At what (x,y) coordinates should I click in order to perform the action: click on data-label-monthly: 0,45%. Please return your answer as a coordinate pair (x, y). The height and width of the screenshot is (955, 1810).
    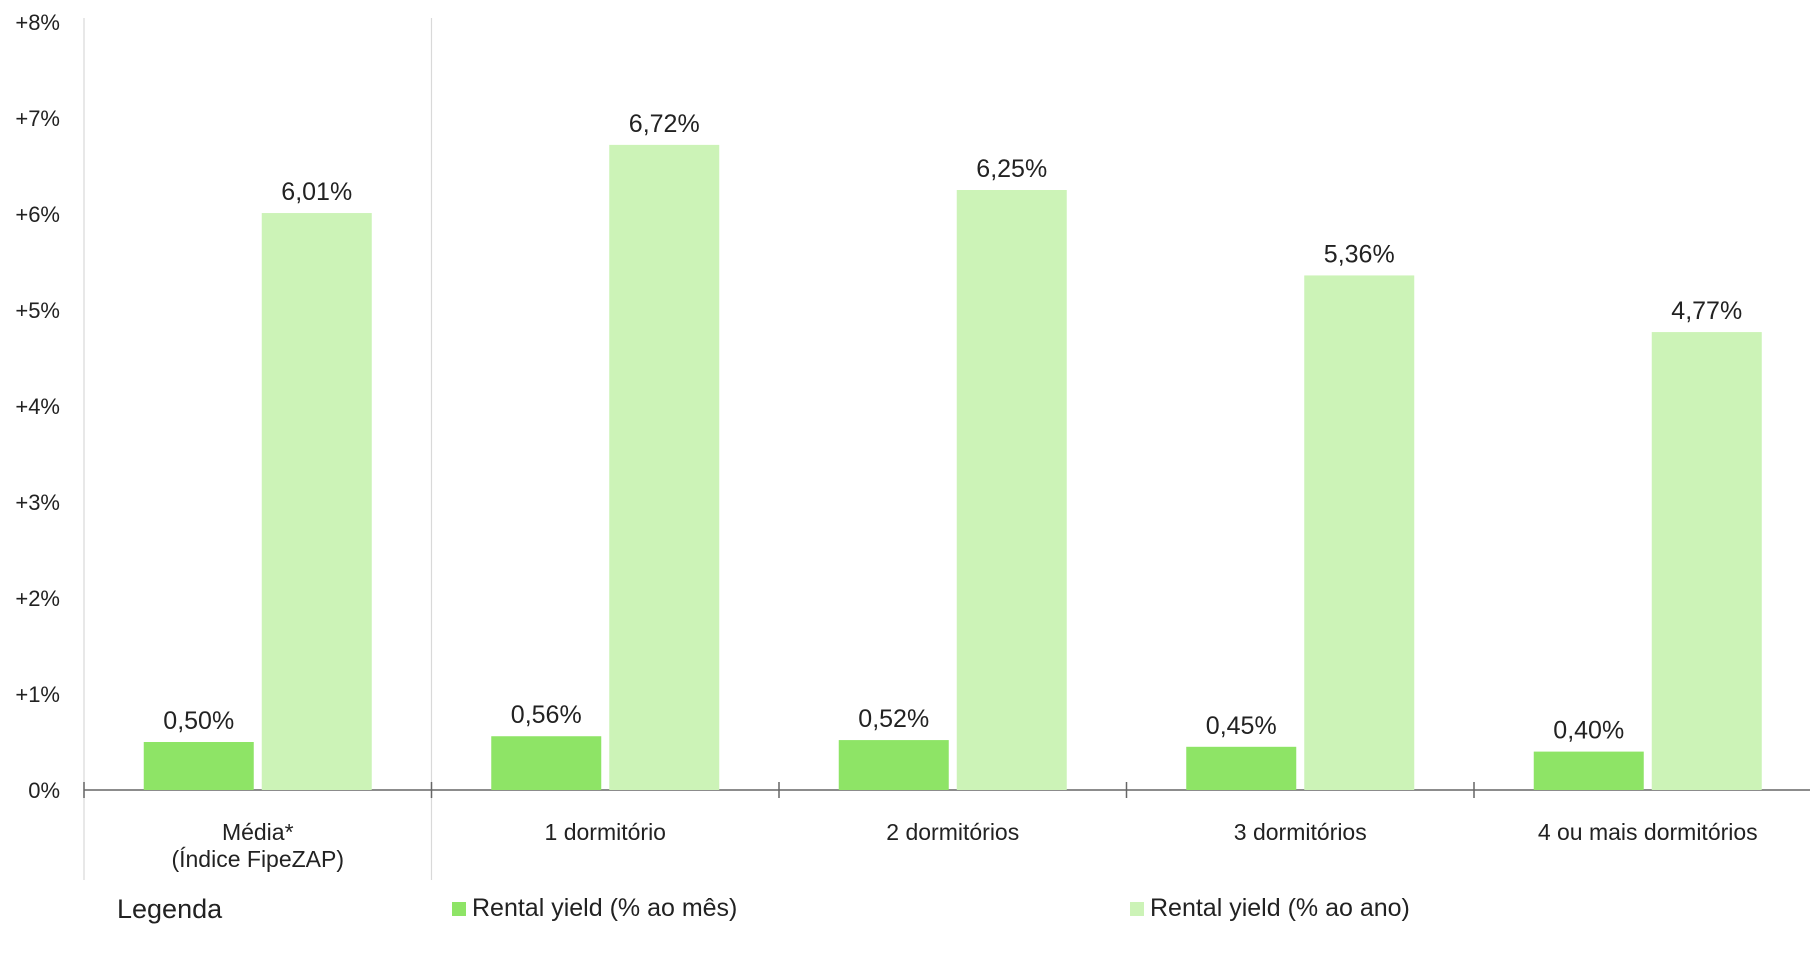
    Looking at the image, I should click on (1241, 726).